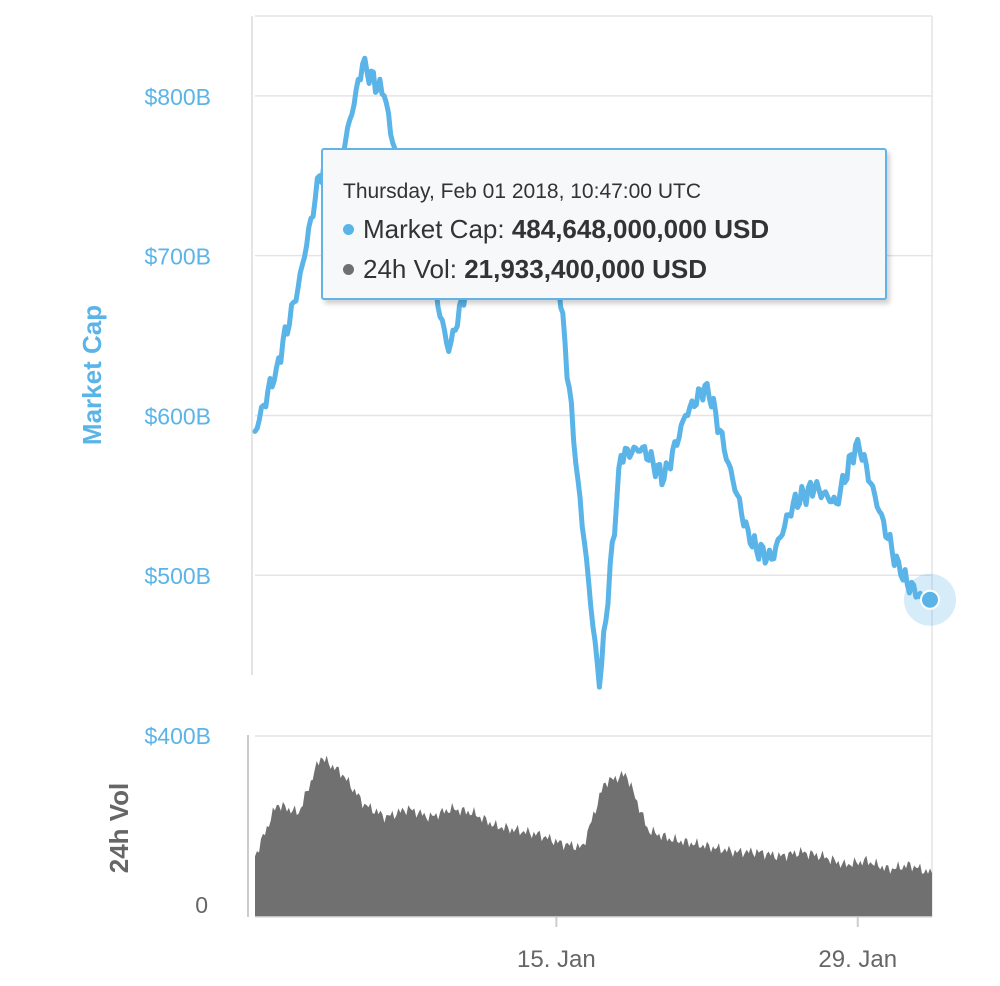 This screenshot has height=986, width=1000. Describe the element at coordinates (119, 828) in the screenshot. I see `y-axis-title-volume: 24h Vol` at that location.